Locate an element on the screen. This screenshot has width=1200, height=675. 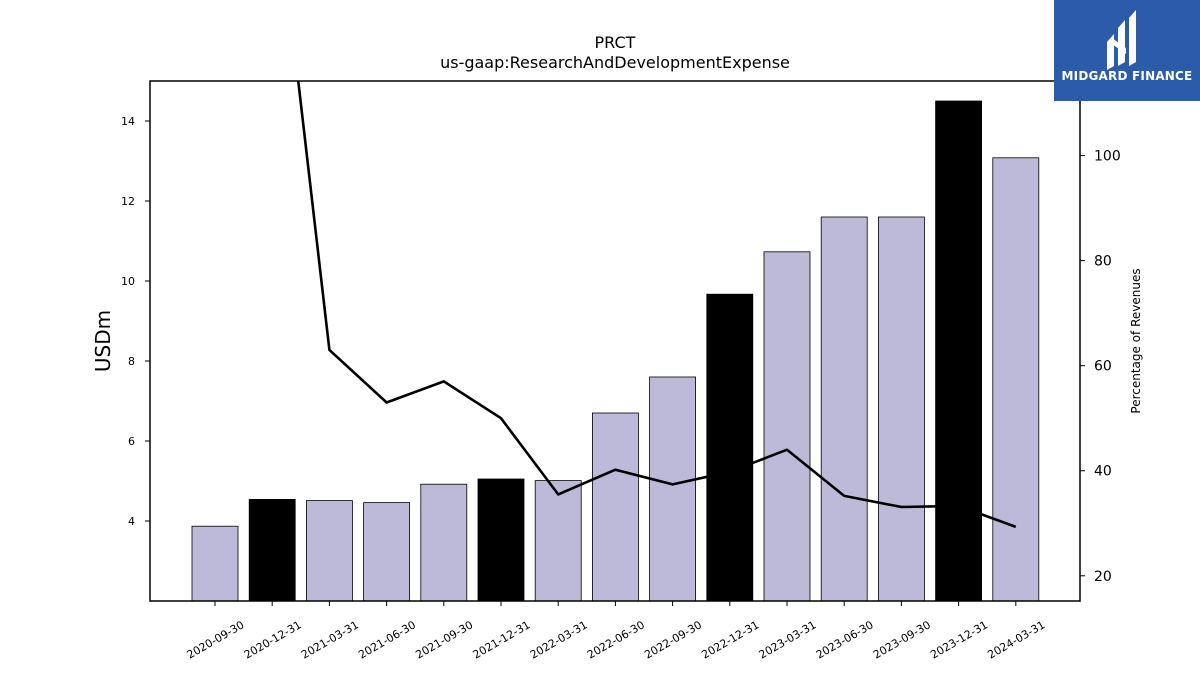
y-tick-label: 8 is located at coordinates (131, 361).